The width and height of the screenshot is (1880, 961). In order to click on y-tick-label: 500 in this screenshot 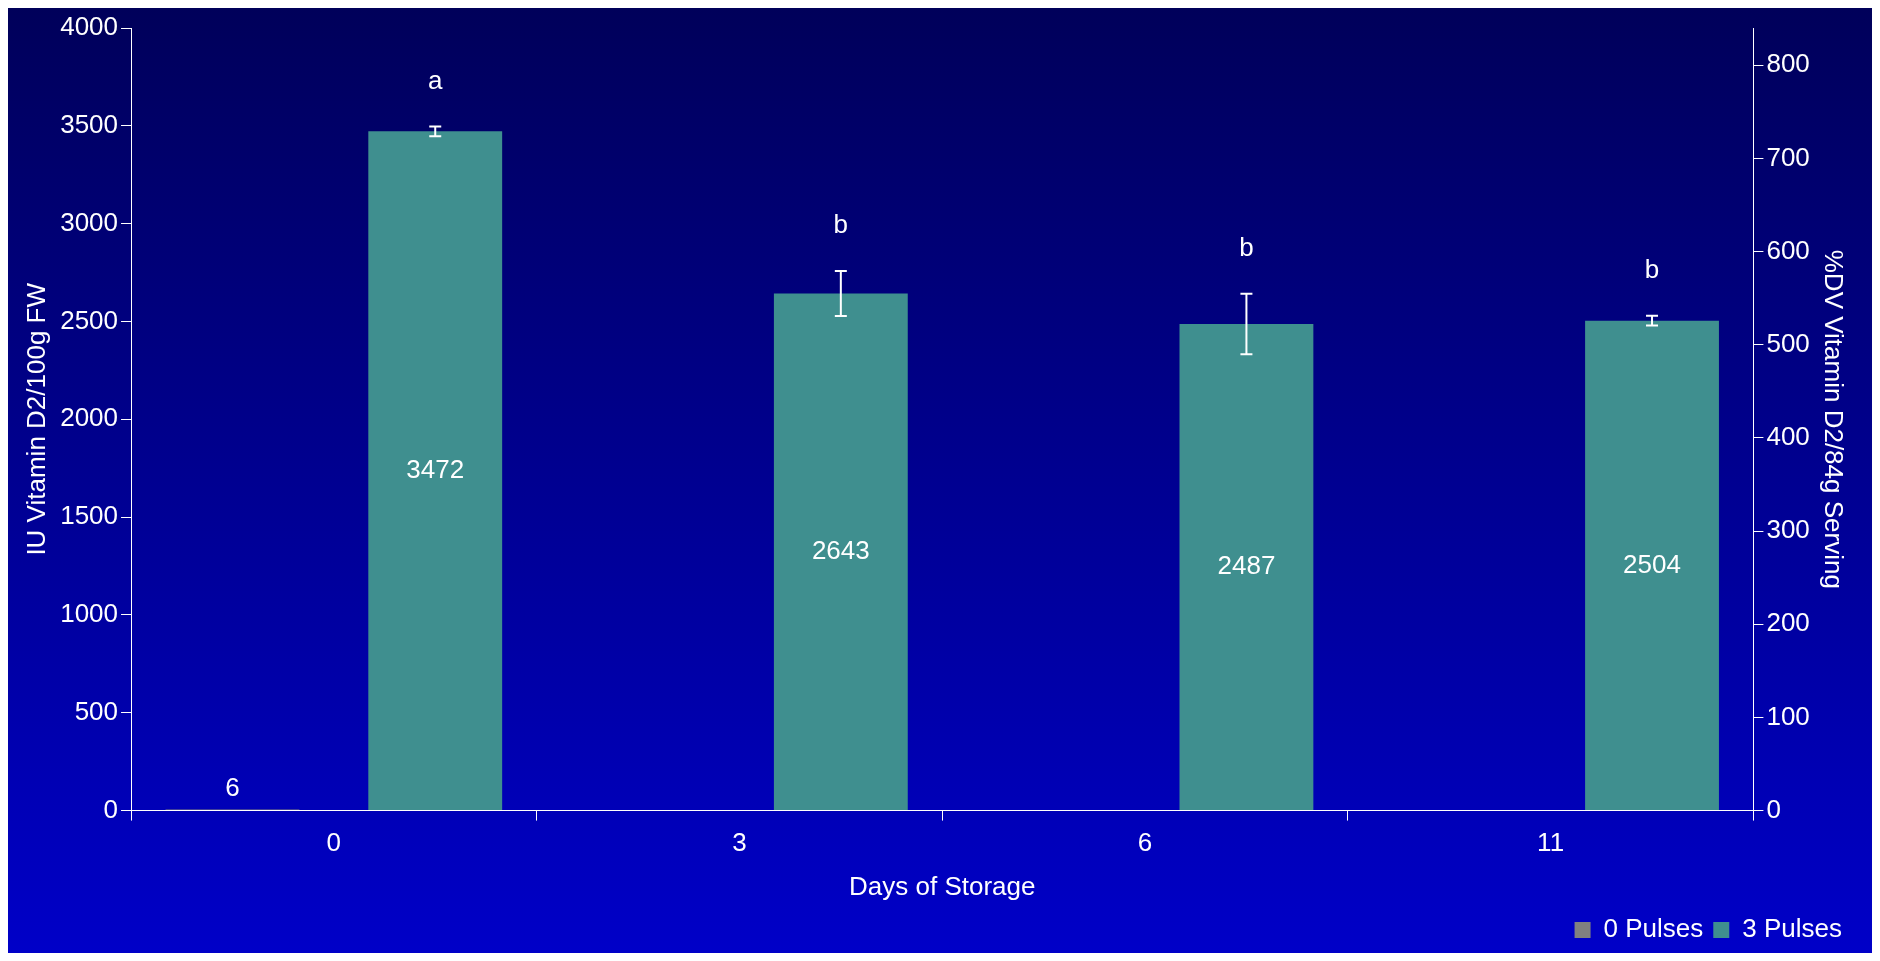, I will do `click(96, 710)`.